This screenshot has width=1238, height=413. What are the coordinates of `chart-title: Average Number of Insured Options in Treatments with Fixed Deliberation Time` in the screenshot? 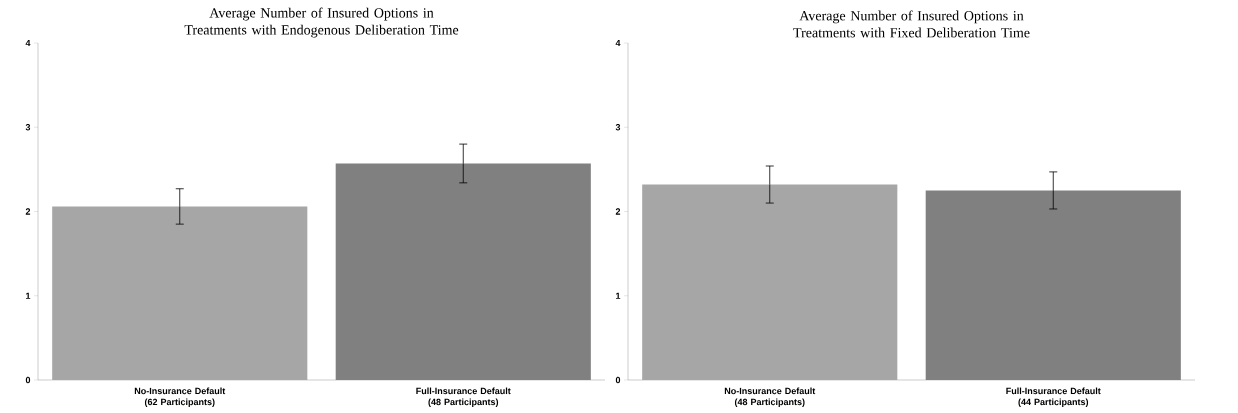 It's located at (911, 24).